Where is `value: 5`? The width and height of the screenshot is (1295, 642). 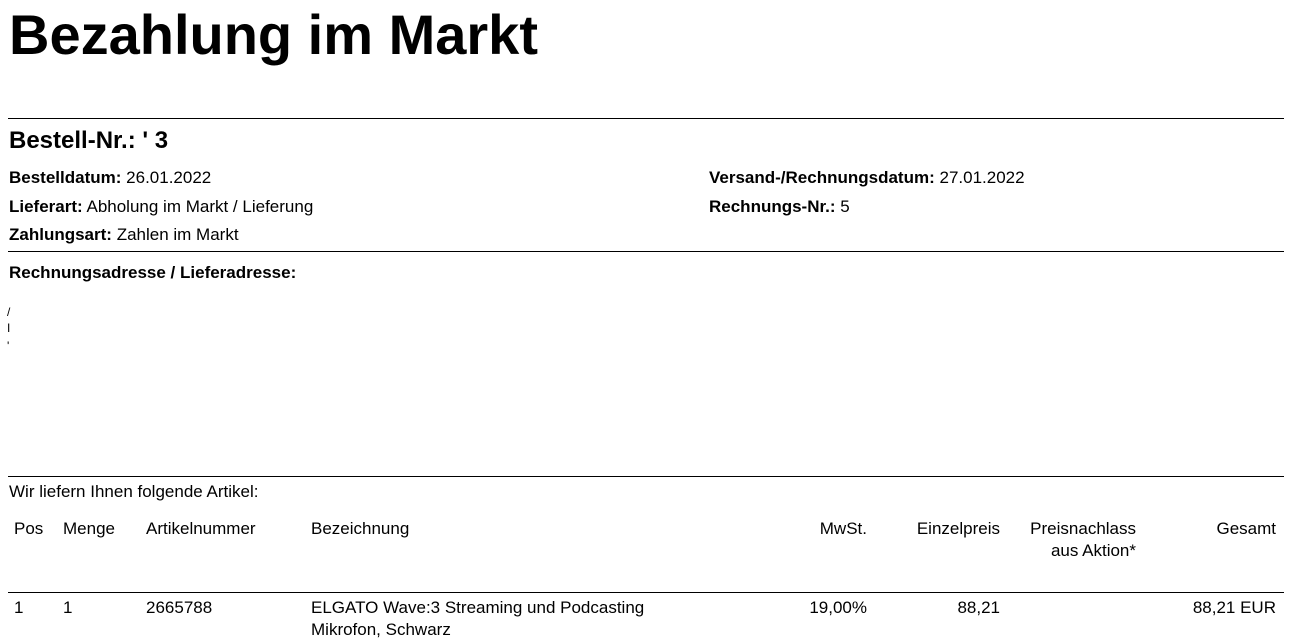 value: 5 is located at coordinates (845, 206).